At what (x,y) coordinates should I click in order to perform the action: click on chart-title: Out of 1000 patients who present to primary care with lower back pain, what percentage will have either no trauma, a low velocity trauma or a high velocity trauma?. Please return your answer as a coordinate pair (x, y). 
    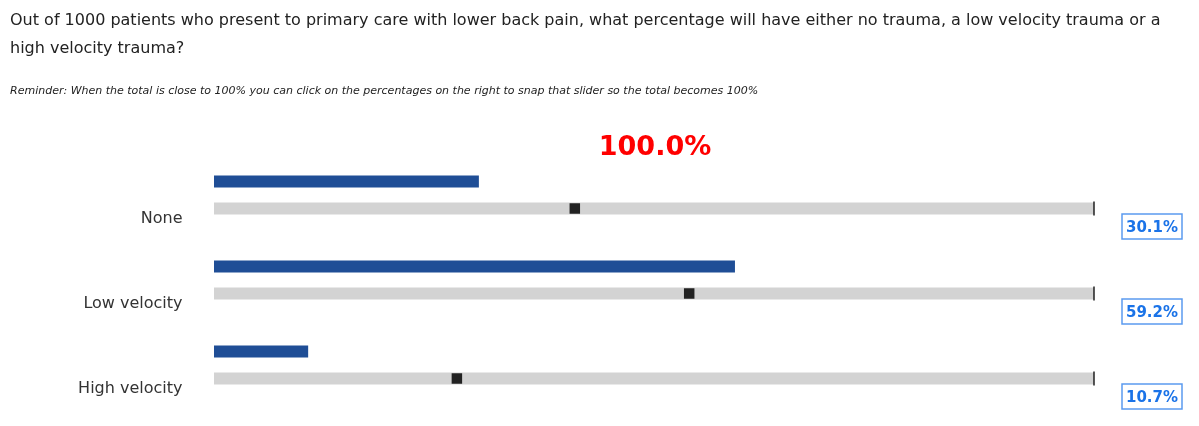
    Looking at the image, I should click on (586, 34).